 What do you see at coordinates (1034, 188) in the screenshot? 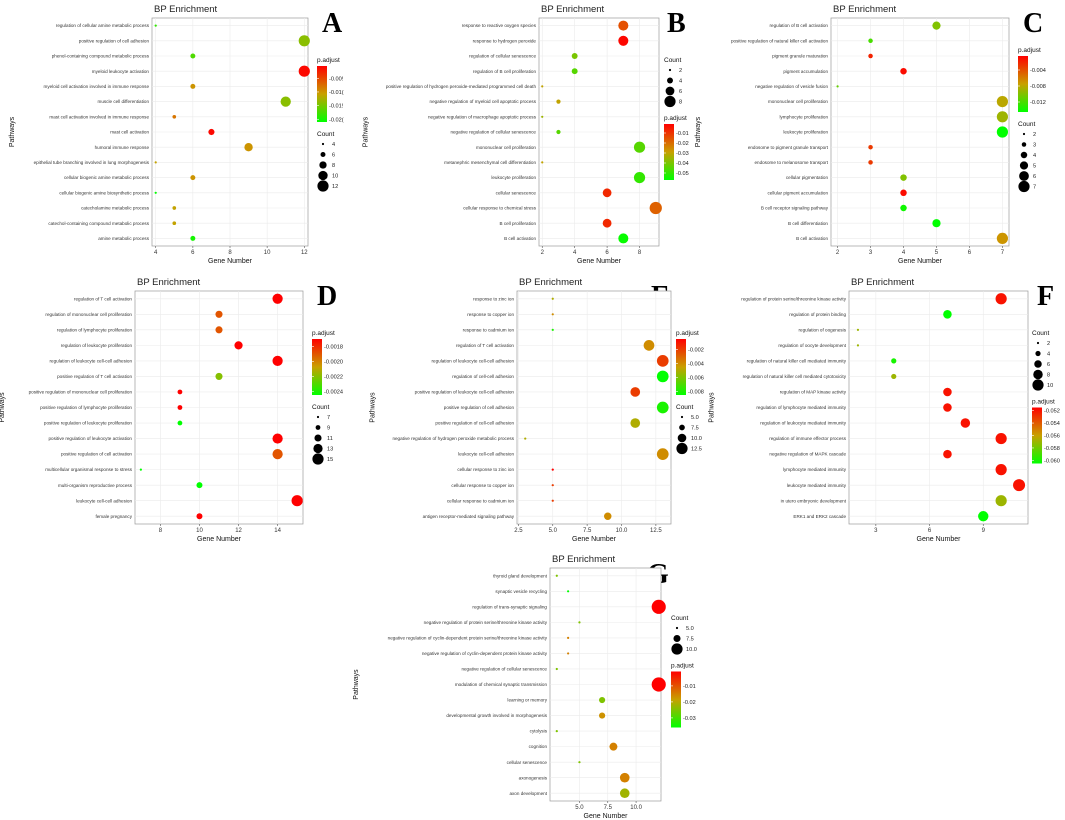
I see `size-legend-label: 7` at bounding box center [1034, 188].